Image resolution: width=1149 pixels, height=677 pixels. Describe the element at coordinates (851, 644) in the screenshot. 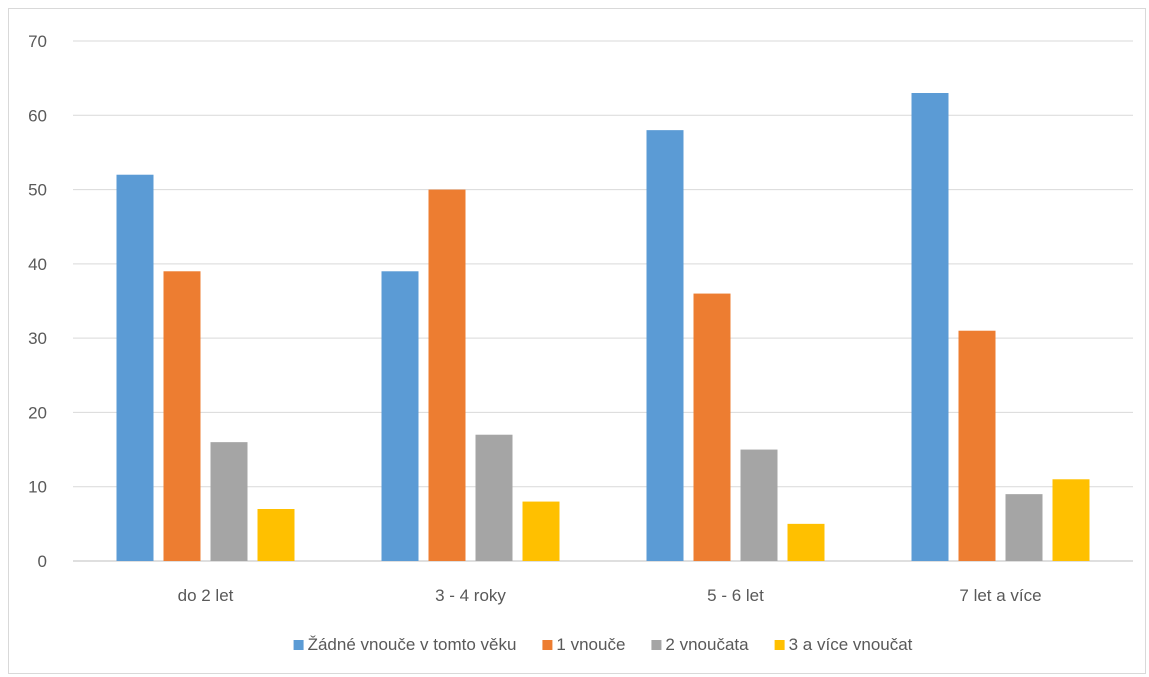

I see `legend-label: 3 a více vnoučat` at that location.